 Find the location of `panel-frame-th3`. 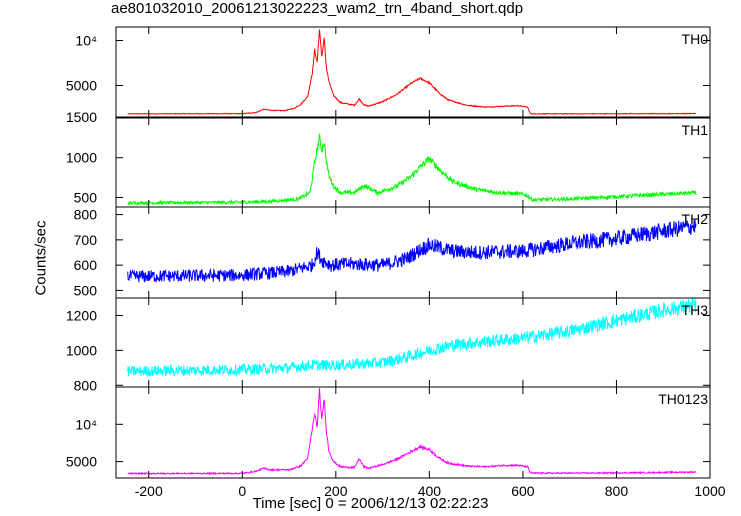

panel-frame-th3 is located at coordinates (413, 342).